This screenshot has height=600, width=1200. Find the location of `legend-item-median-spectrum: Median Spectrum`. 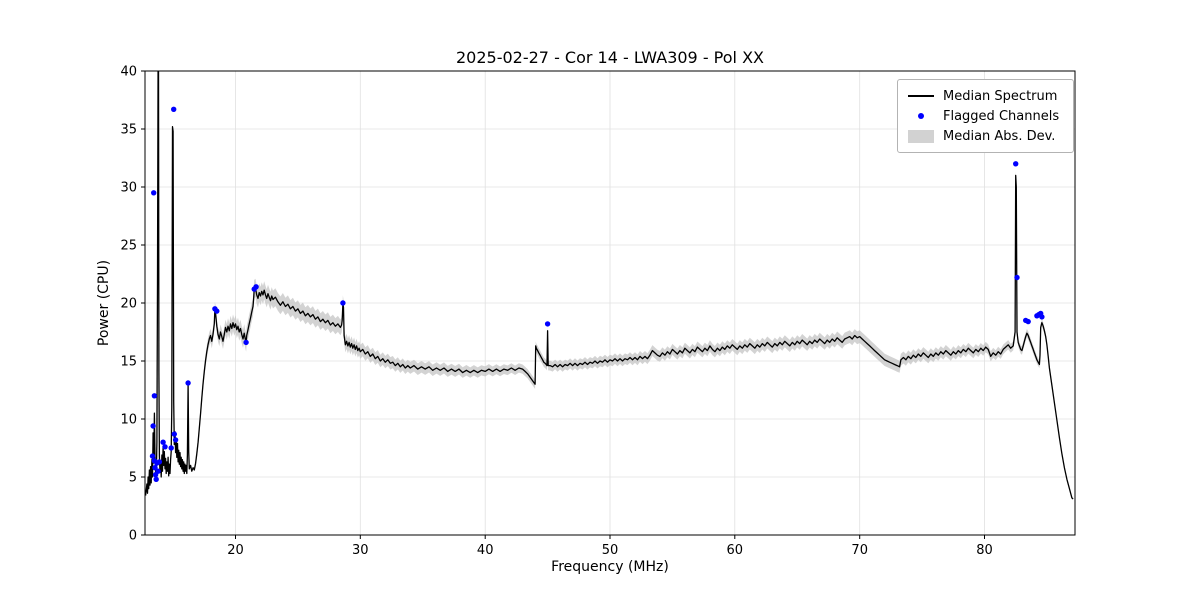

legend-item-median-spectrum: Median Spectrum is located at coordinates (985, 96).